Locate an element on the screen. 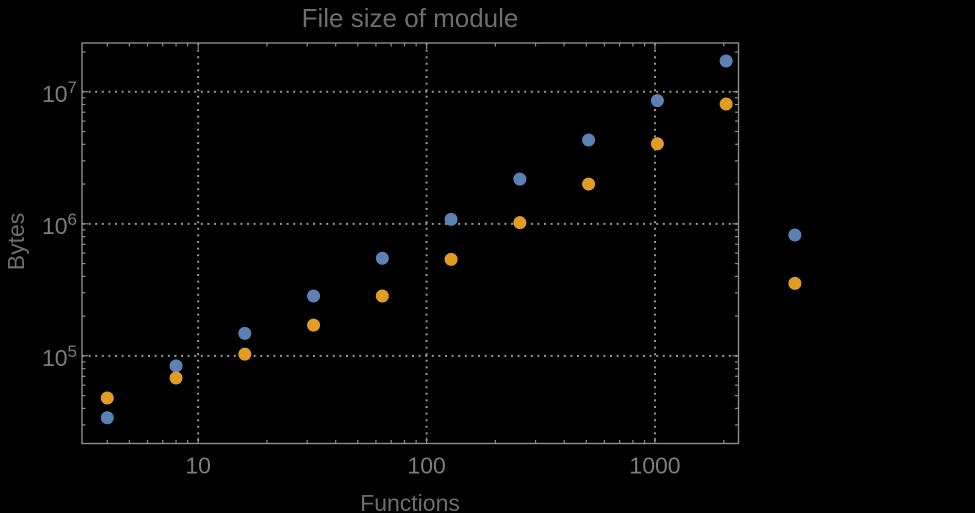 The height and width of the screenshot is (513, 975). data-point-series-2-orange-x4 is located at coordinates (107, 398).